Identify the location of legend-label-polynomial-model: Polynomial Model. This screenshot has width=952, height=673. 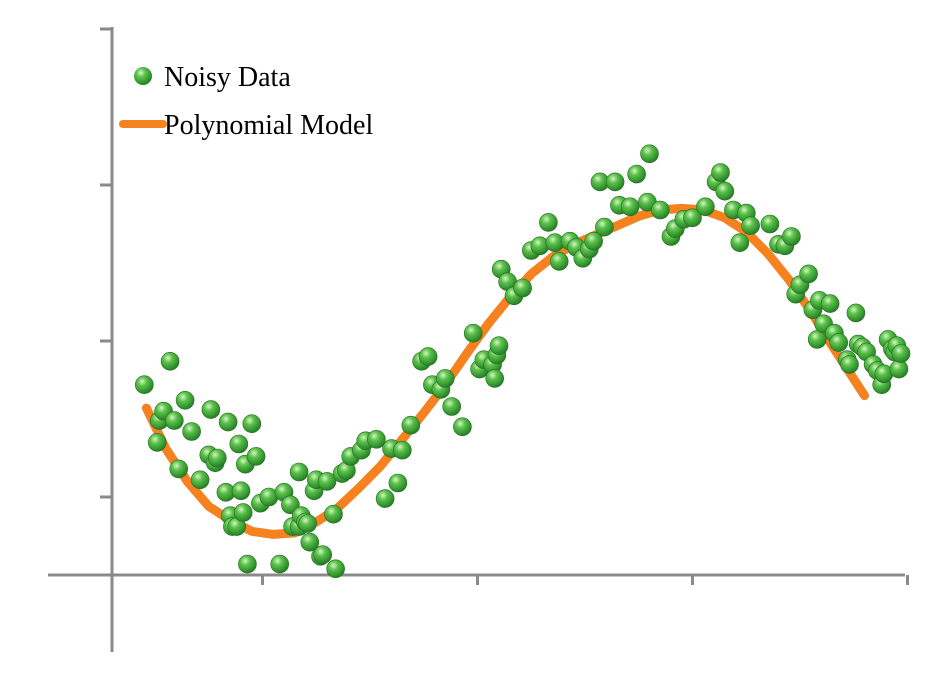
(268, 125).